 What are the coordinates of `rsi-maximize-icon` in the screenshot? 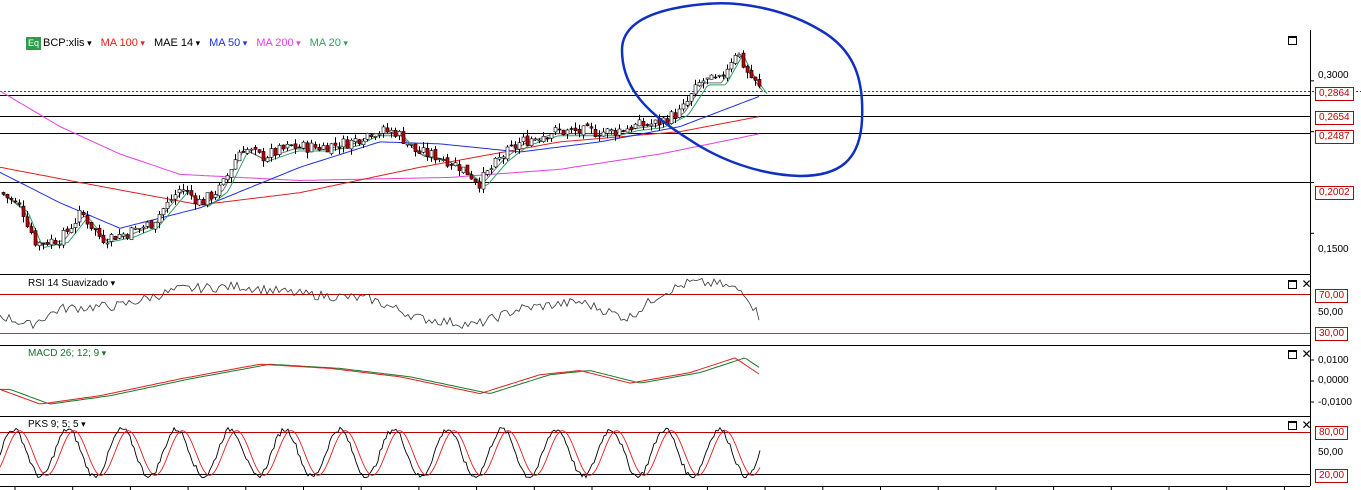 It's located at (1292, 284).